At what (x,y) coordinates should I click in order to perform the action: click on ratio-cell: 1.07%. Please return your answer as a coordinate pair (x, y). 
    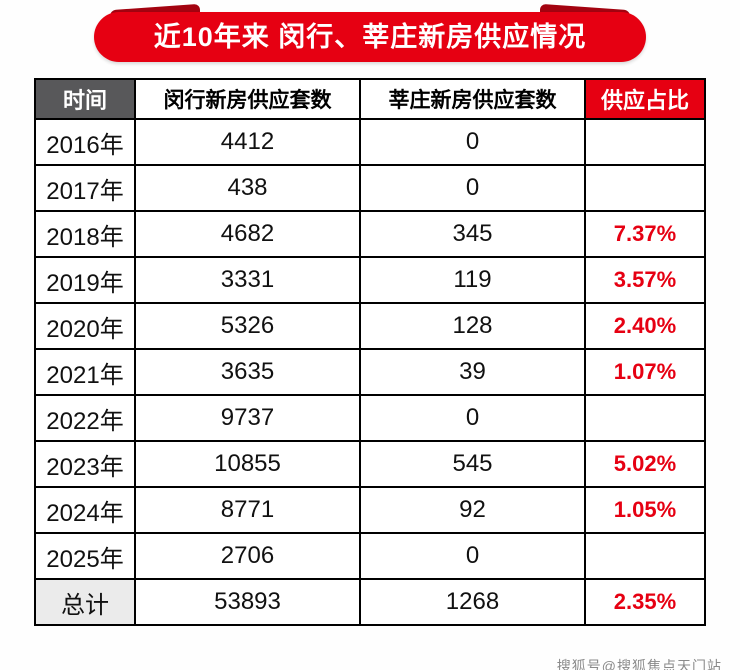
    Looking at the image, I should click on (645, 372).